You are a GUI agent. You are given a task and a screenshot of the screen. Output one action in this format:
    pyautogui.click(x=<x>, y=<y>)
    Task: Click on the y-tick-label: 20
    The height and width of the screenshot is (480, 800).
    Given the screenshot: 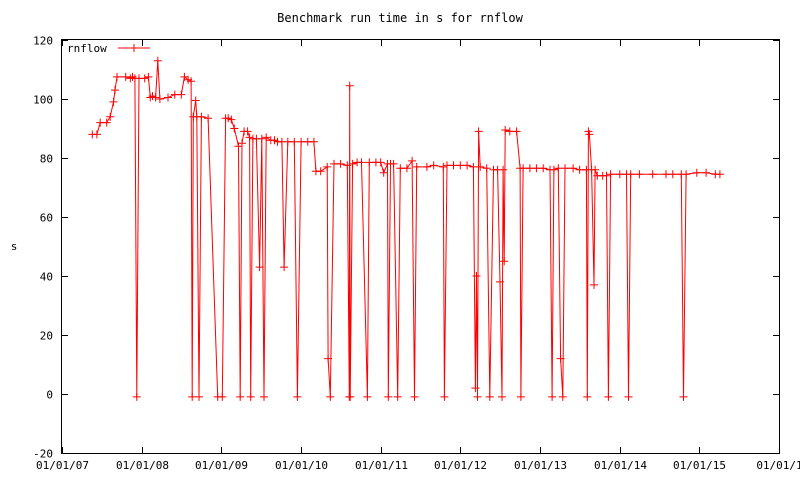 What is the action you would take?
    pyautogui.click(x=46, y=336)
    